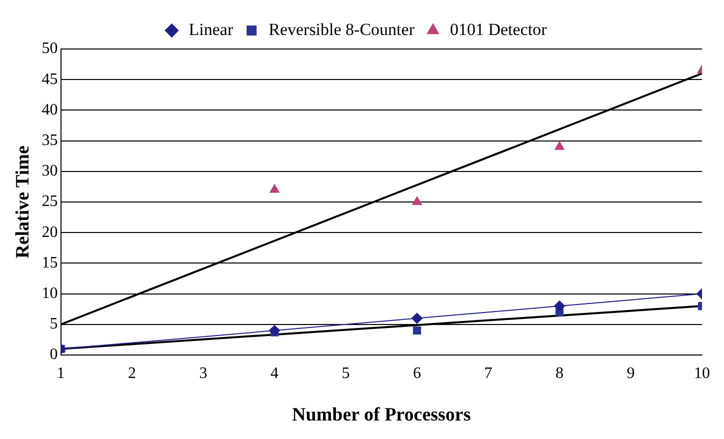 The image size is (724, 439). What do you see at coordinates (50, 263) in the screenshot?
I see `y-tick-label: 15` at bounding box center [50, 263].